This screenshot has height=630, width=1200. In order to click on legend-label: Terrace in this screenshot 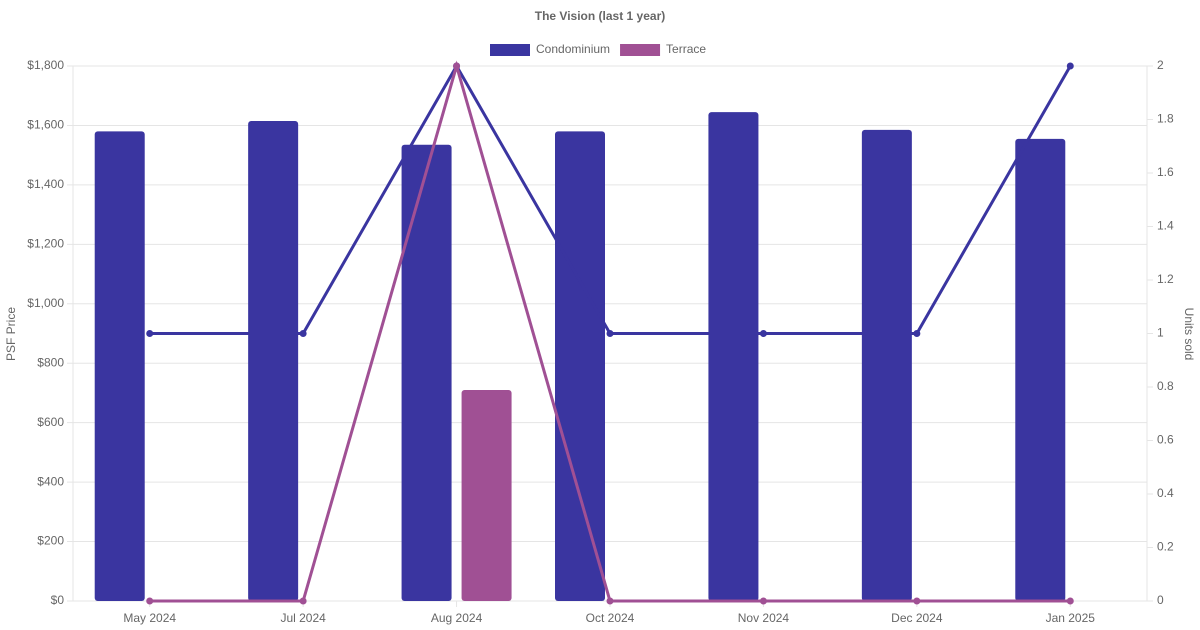, I will do `click(686, 49)`.